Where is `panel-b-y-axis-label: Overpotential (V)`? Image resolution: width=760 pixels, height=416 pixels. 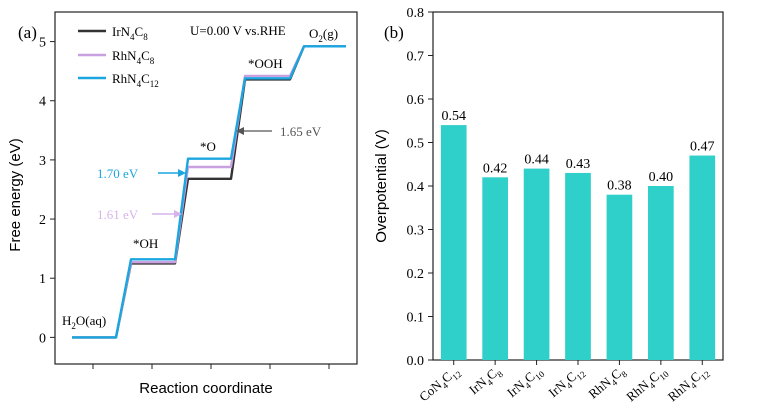
panel-b-y-axis-label: Overpotential (V) is located at coordinates (381, 185).